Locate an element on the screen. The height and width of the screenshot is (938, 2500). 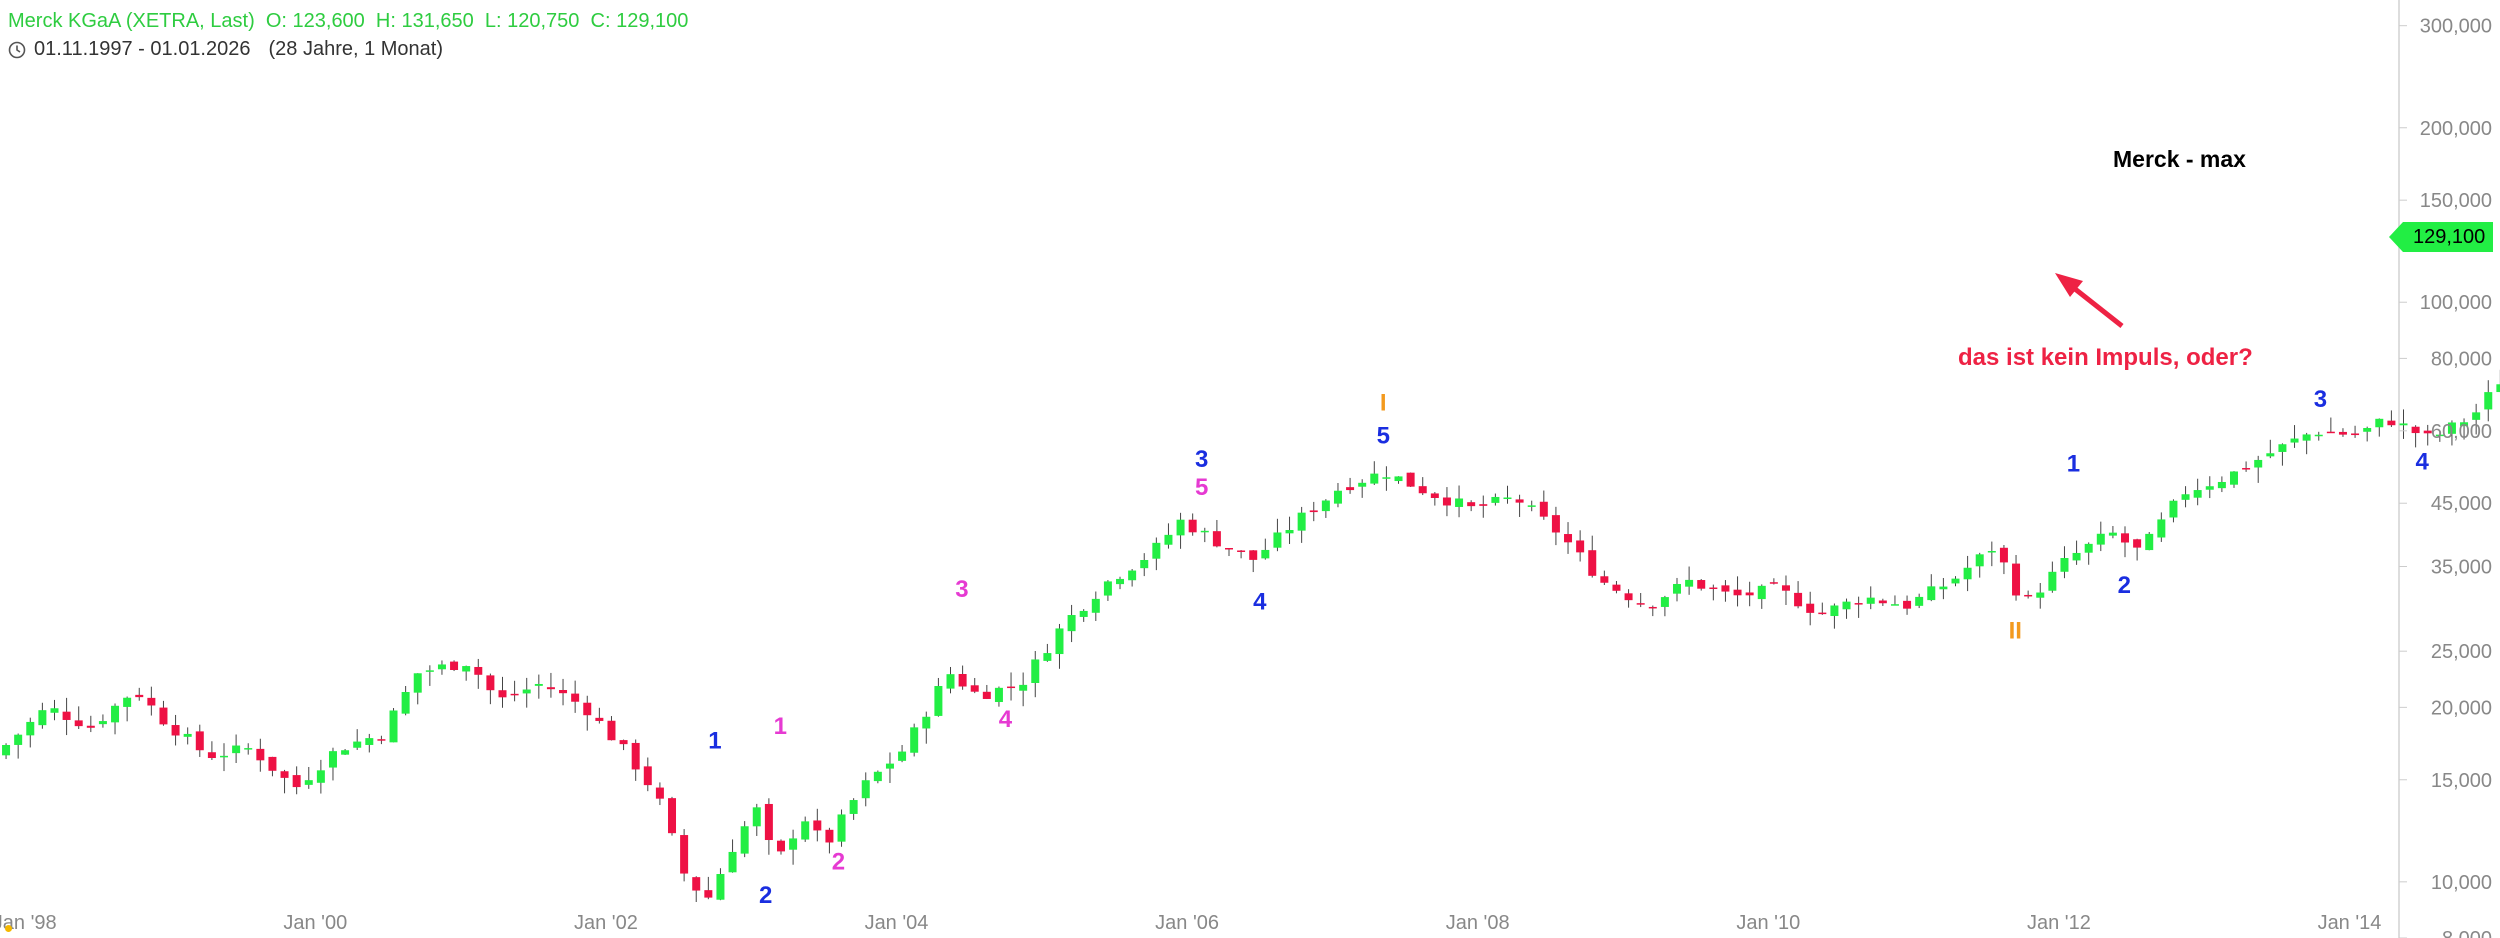
y-tick-label: 200,000 is located at coordinates (2456, 129).